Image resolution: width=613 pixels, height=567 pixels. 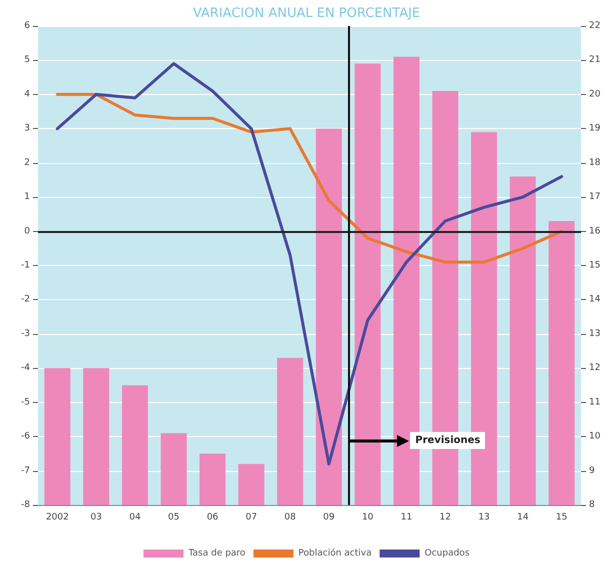 I want to click on y2-tick-label: 8, so click(x=592, y=505).